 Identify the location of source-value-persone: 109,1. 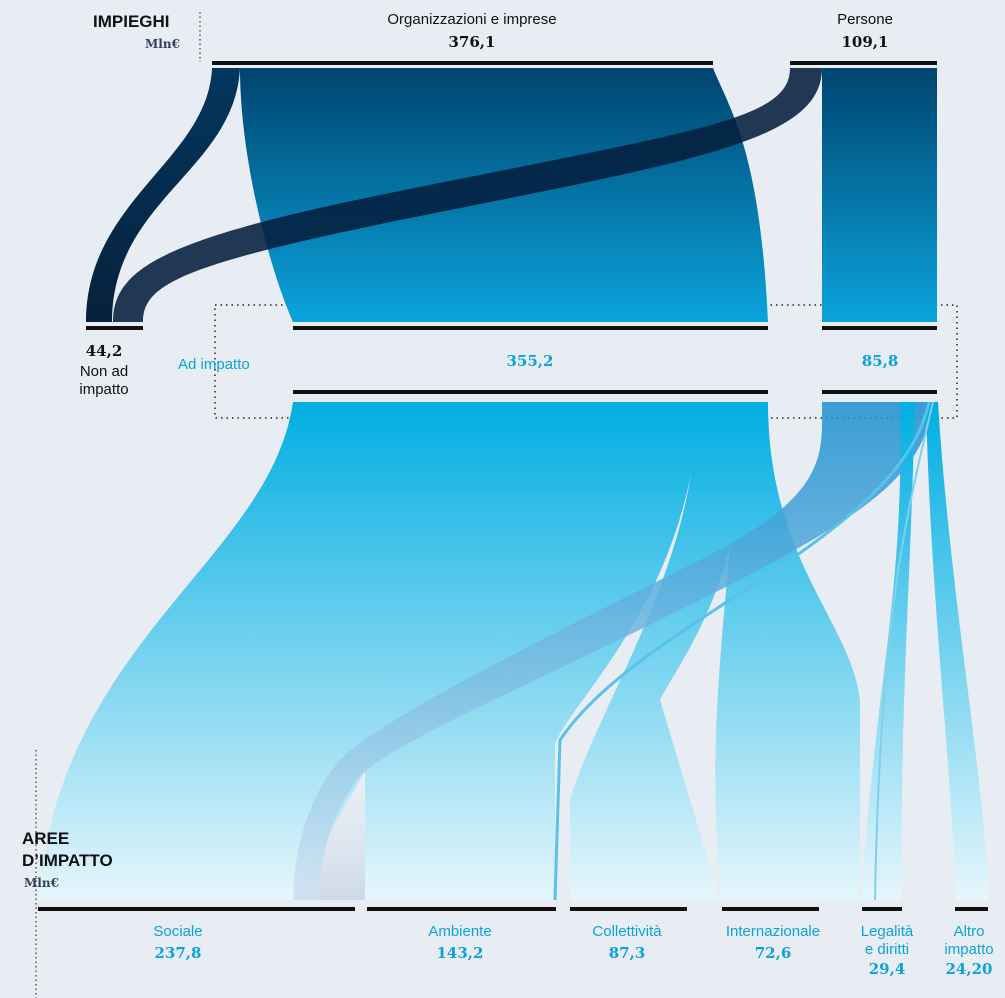
(865, 42).